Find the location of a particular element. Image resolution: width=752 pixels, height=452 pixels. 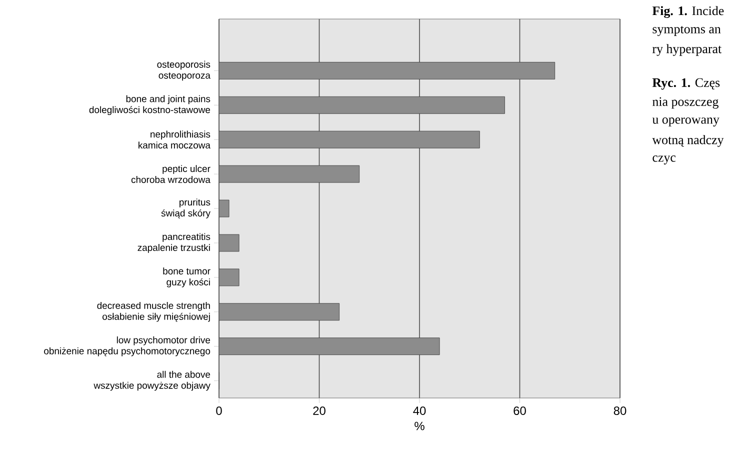

text: symptoms an is located at coordinates (686, 31).